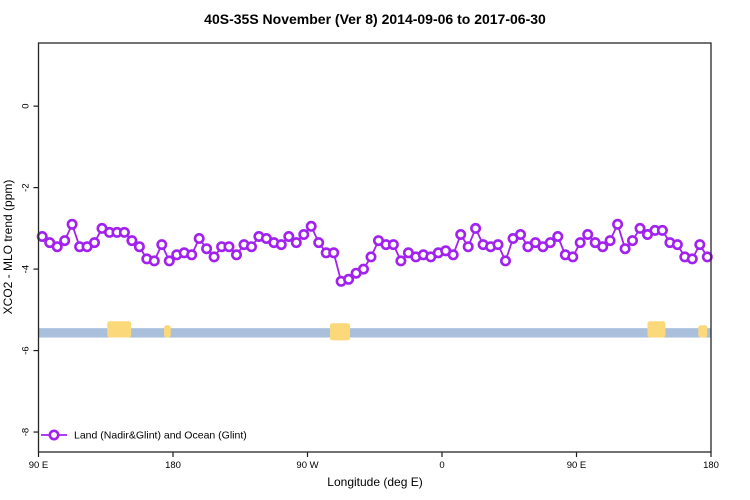 This screenshot has width=750, height=500. I want to click on y-axis-label: XCO2 - MLO trend (ppm), so click(8, 247).